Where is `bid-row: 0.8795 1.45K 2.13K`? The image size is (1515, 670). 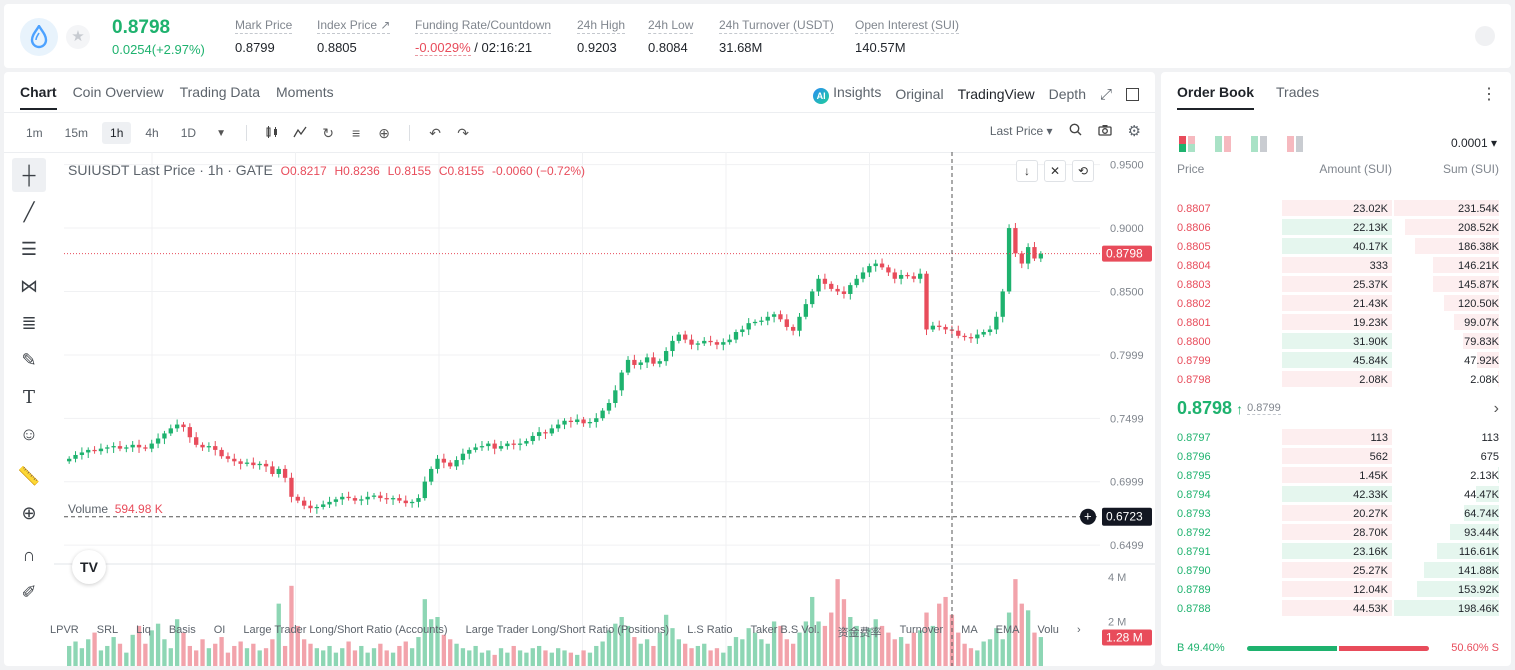 bid-row: 0.8795 1.45K 2.13K is located at coordinates (1338, 475).